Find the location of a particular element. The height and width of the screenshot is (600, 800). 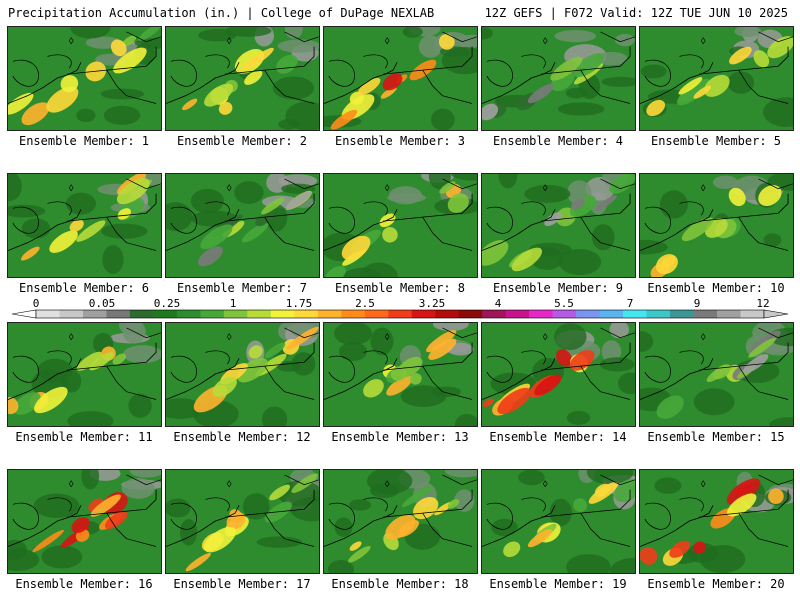

member-label: Ensemble Member: 10 is located at coordinates (716, 288).